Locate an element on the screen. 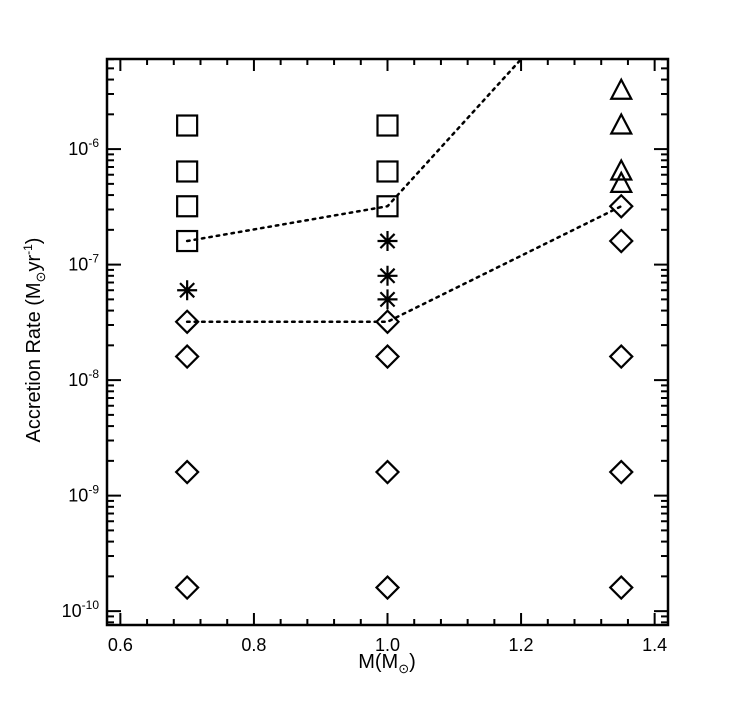 This screenshot has height=701, width=747. x-tick-label: 1.2 is located at coordinates (521, 645).